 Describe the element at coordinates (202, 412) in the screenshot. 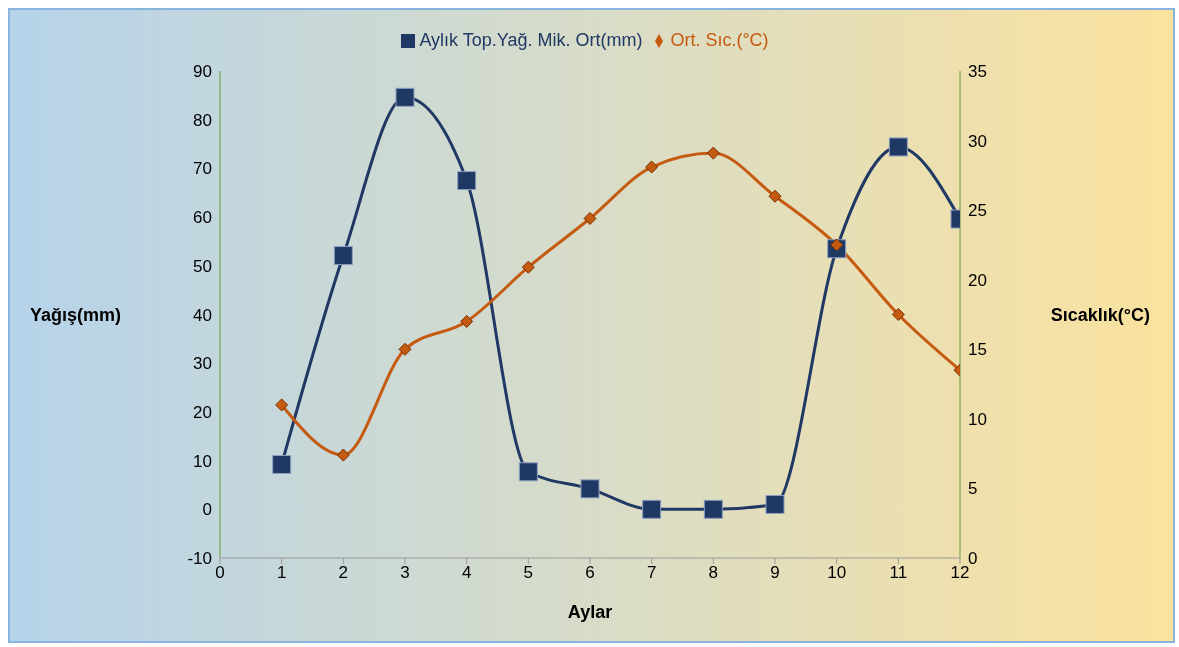

I see `y-tick-label: 20` at that location.